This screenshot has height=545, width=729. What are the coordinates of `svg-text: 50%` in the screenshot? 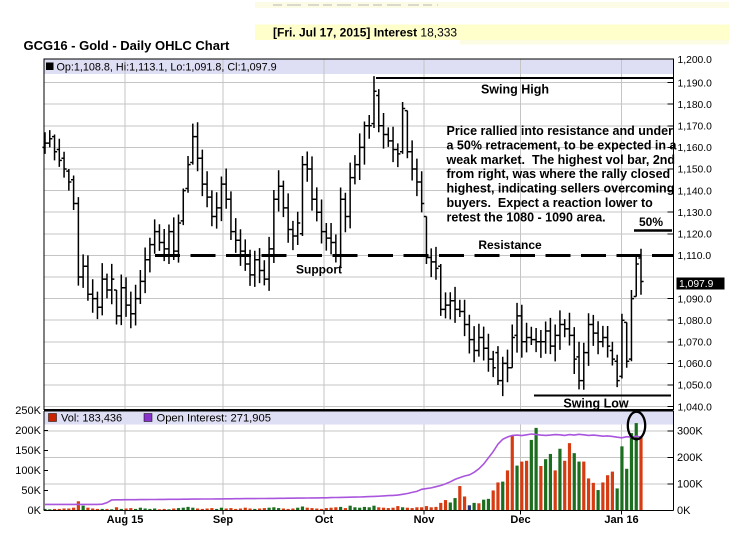 It's located at (651, 222).